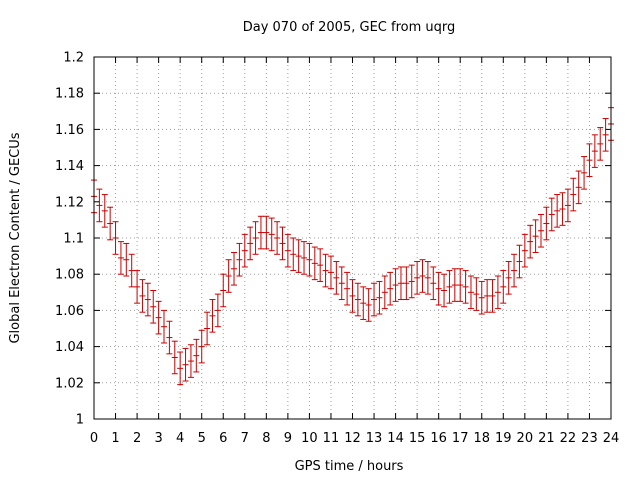  I want to click on x-tick-label: 6, so click(223, 438).